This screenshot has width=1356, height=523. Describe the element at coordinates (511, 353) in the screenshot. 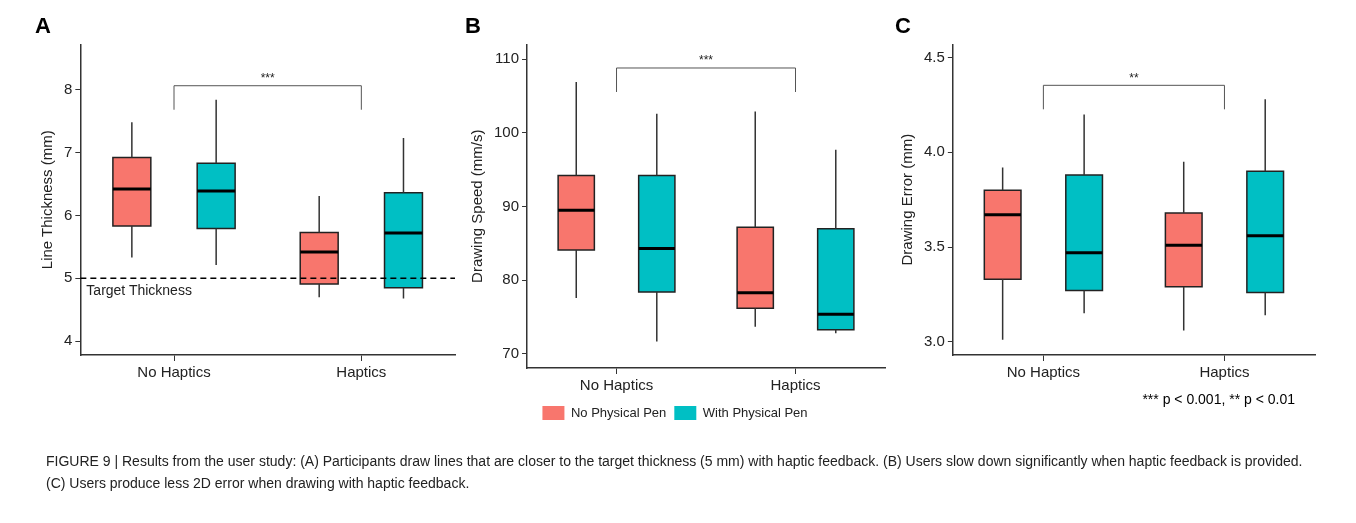

I see `y-tick-label: 70` at that location.